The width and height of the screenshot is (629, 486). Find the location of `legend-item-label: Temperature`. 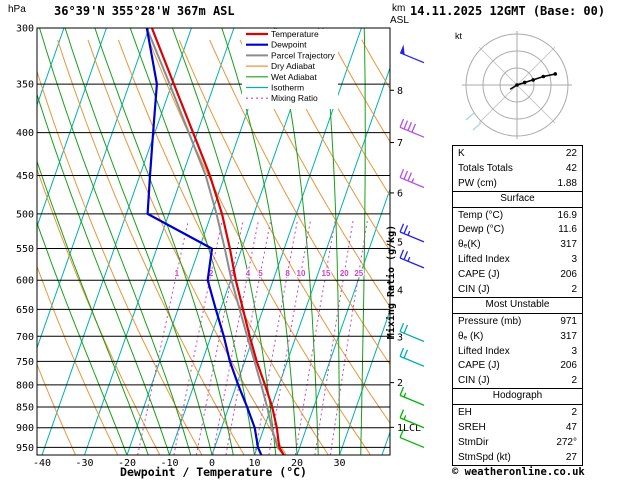

legend-item-label: Temperature is located at coordinates (295, 34).